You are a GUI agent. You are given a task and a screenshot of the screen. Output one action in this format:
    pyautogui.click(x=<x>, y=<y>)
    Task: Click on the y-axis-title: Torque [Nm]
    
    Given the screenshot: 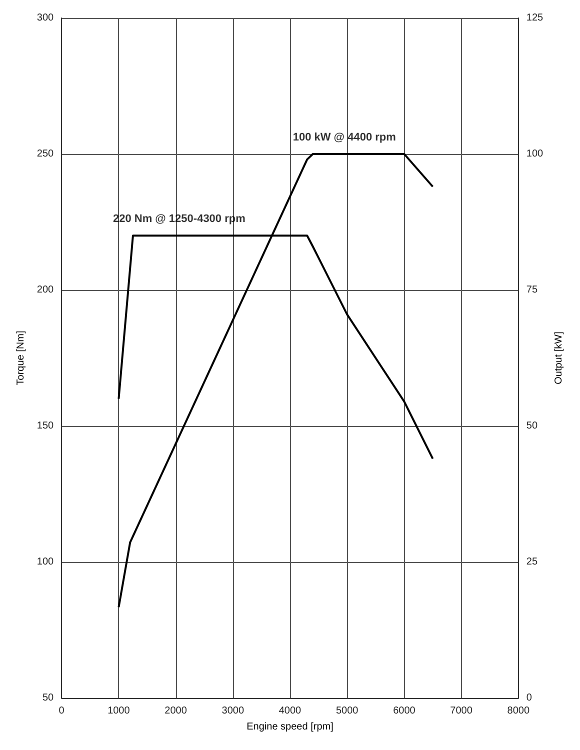 What is the action you would take?
    pyautogui.click(x=21, y=358)
    